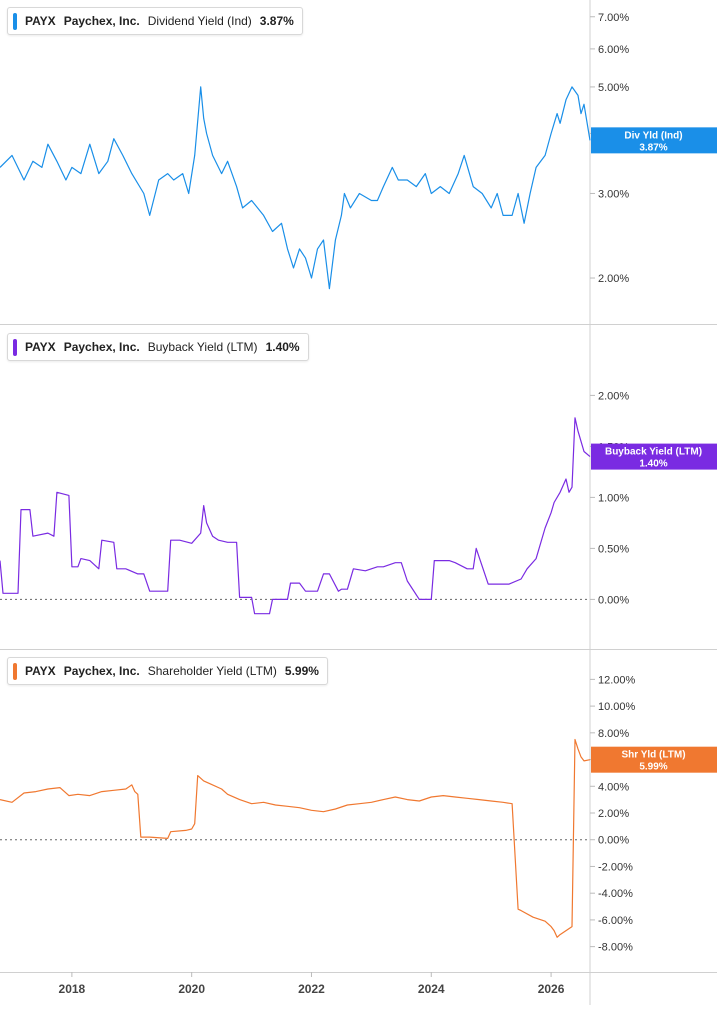  What do you see at coordinates (191, 989) in the screenshot?
I see `x-tick-label: 2020` at bounding box center [191, 989].